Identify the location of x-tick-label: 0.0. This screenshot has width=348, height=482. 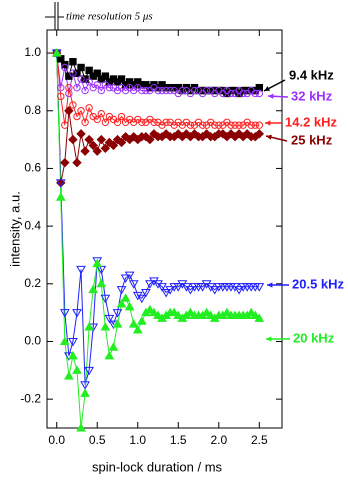
(56, 440).